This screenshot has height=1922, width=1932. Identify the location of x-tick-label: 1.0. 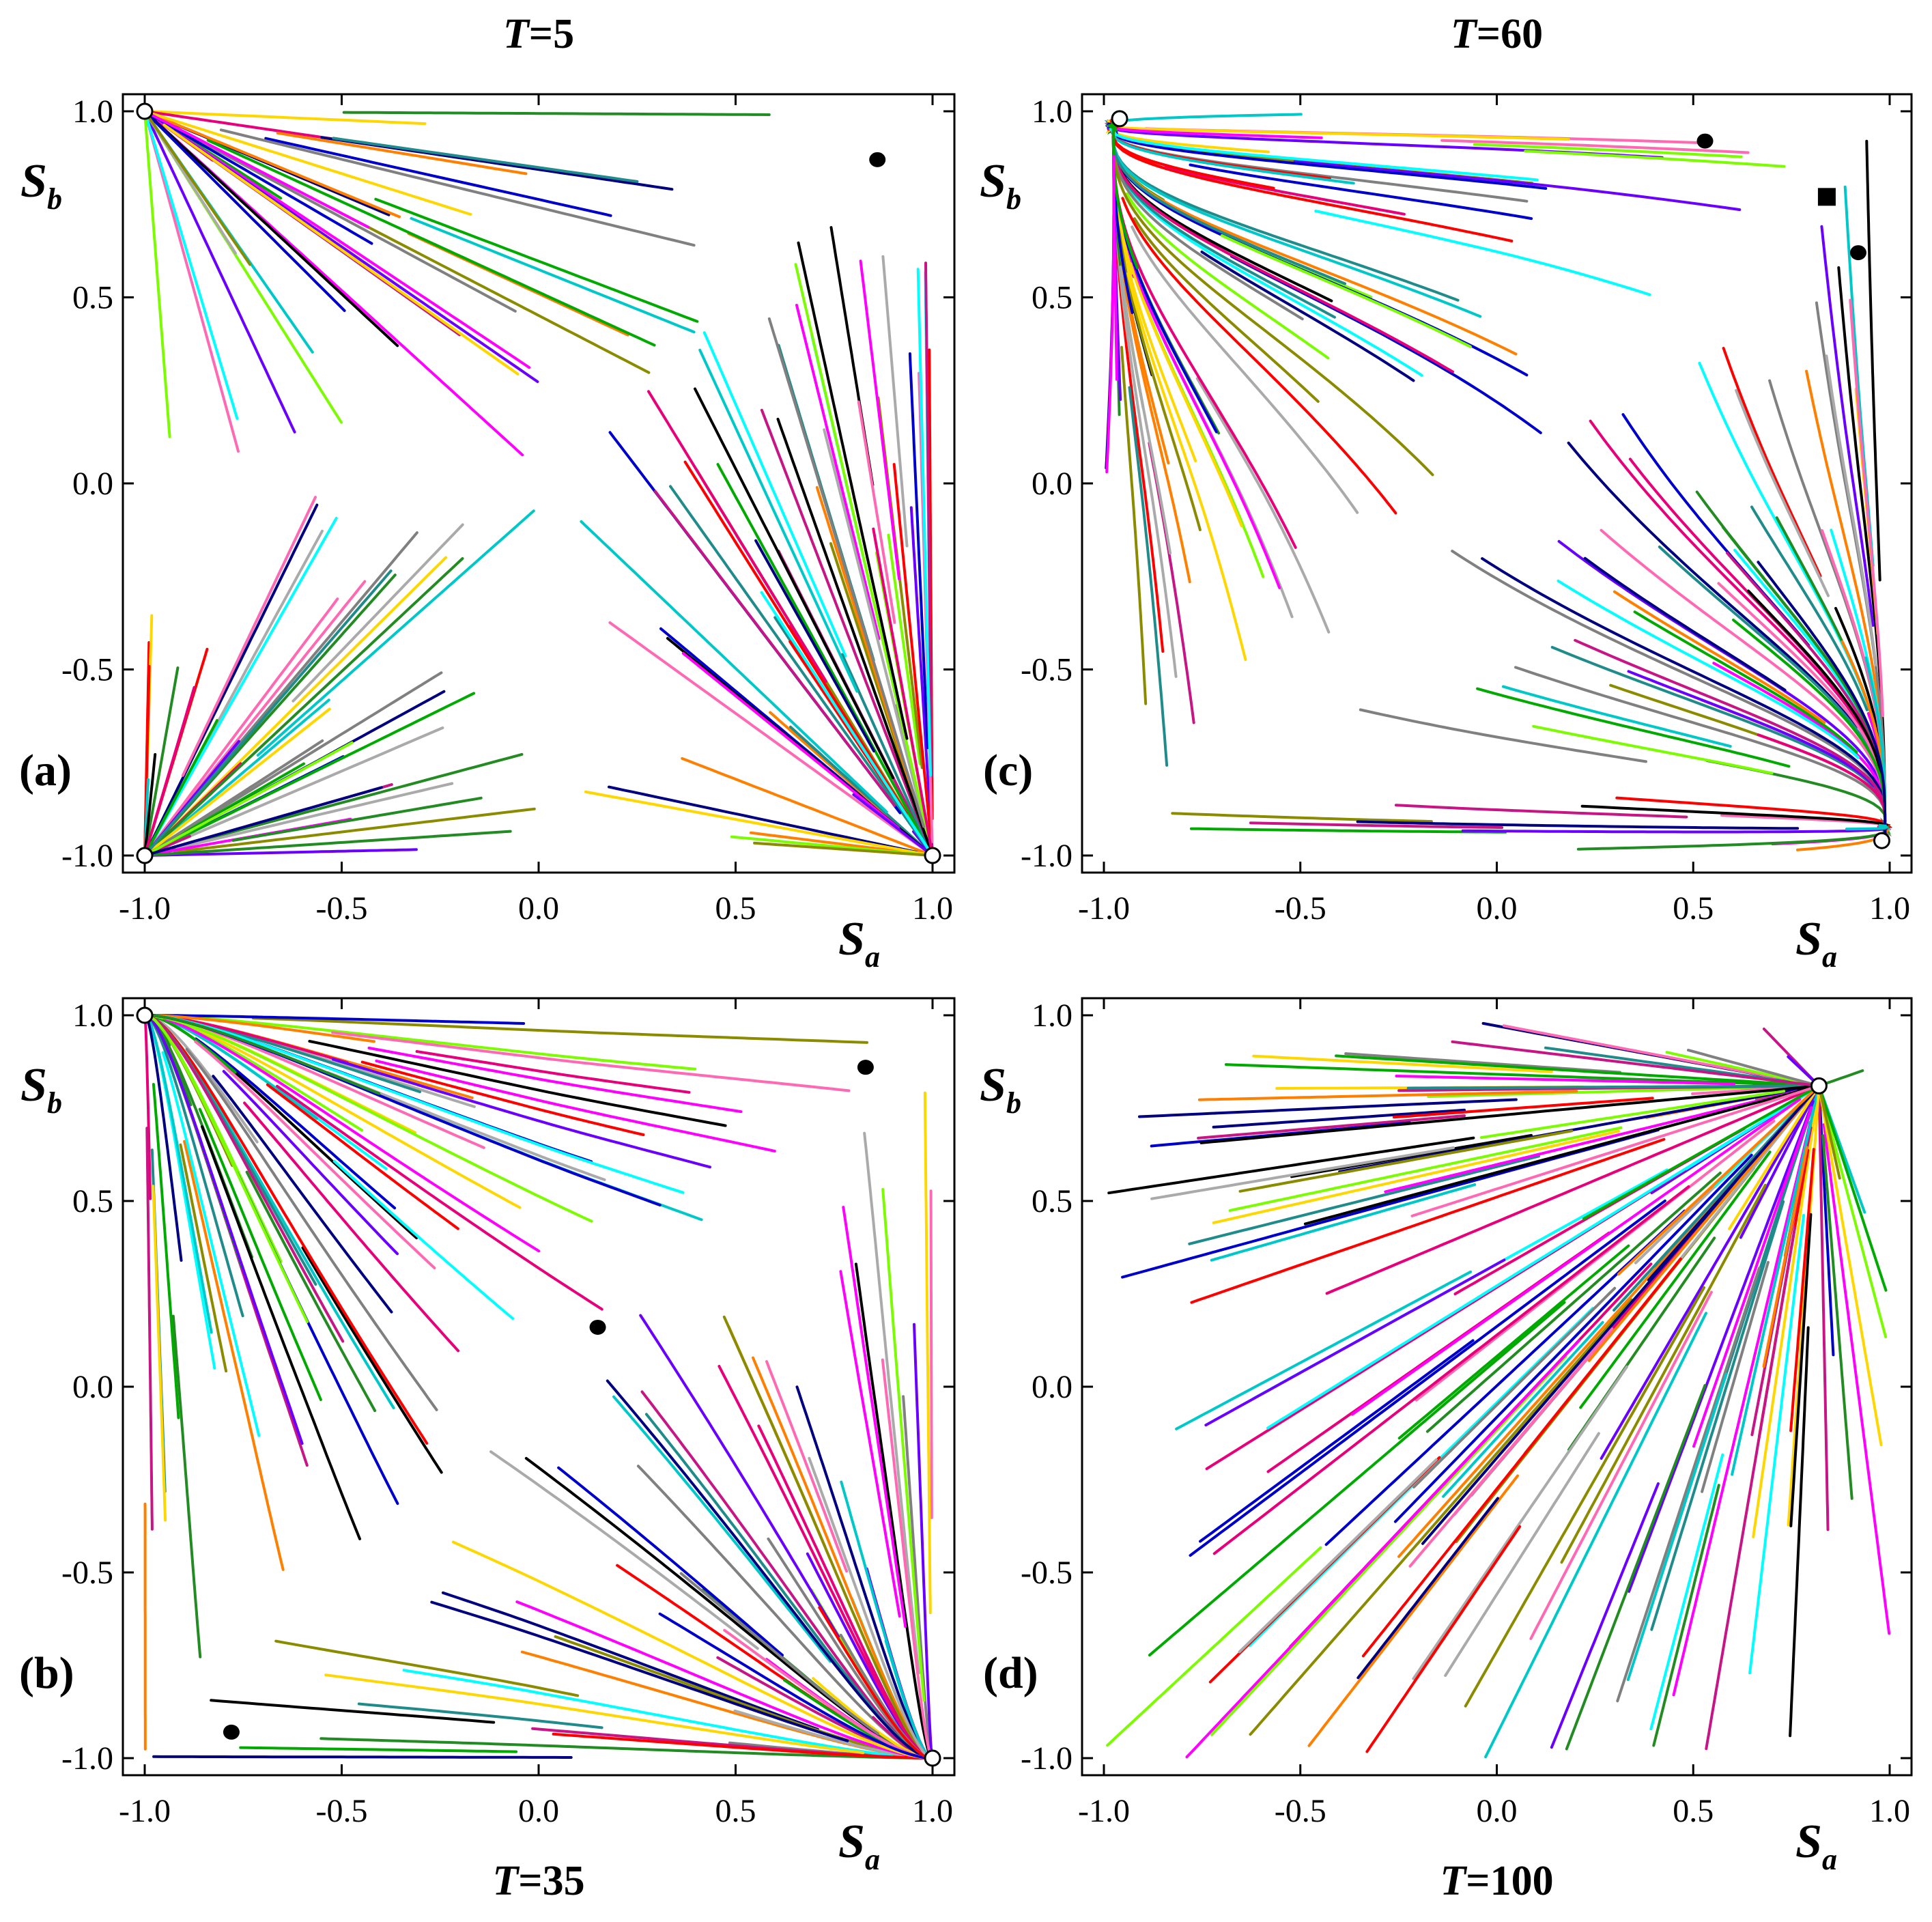
(1889, 1811).